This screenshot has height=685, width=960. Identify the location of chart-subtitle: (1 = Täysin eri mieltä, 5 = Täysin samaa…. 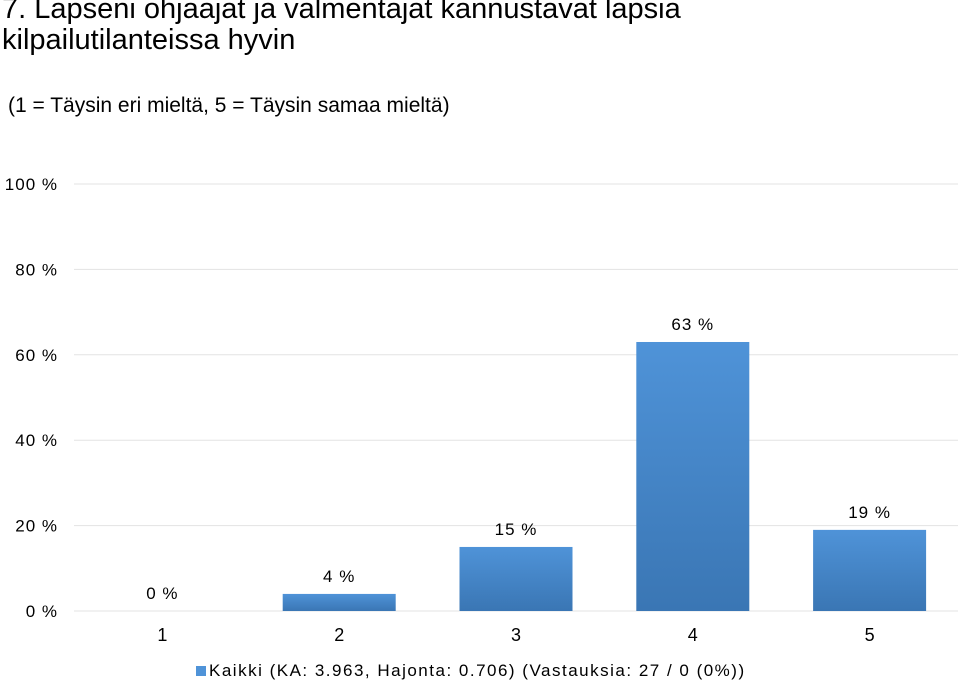
(229, 105).